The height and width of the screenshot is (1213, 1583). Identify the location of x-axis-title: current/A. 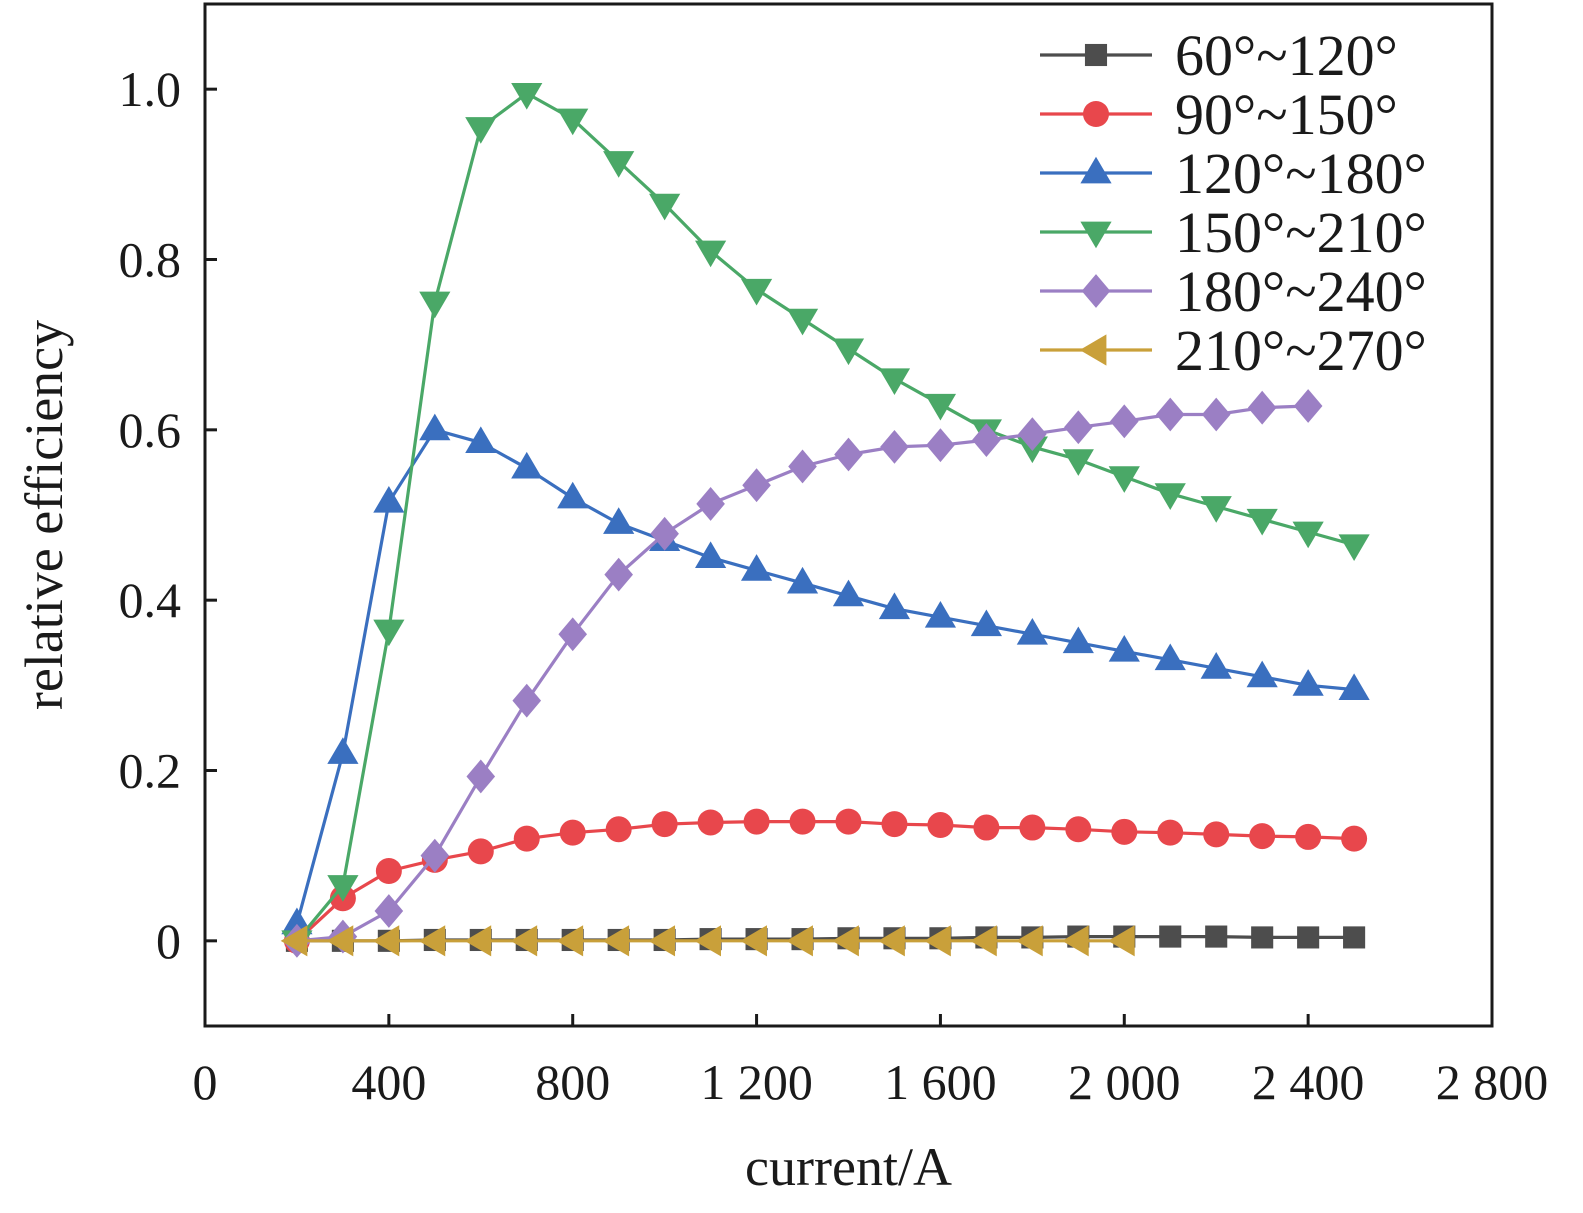
(848, 1167).